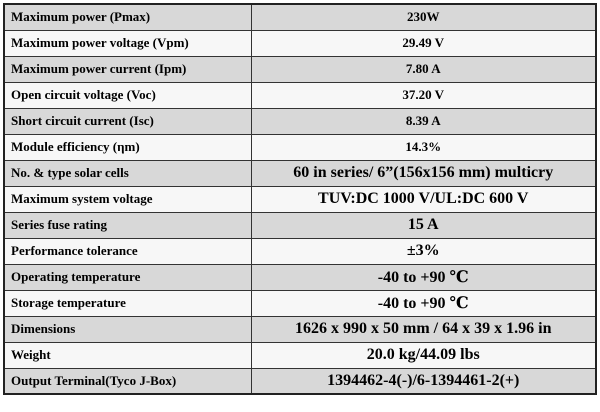  I want to click on spec-value: 1394462-4(-)/6-1394461-2(+), so click(423, 381).